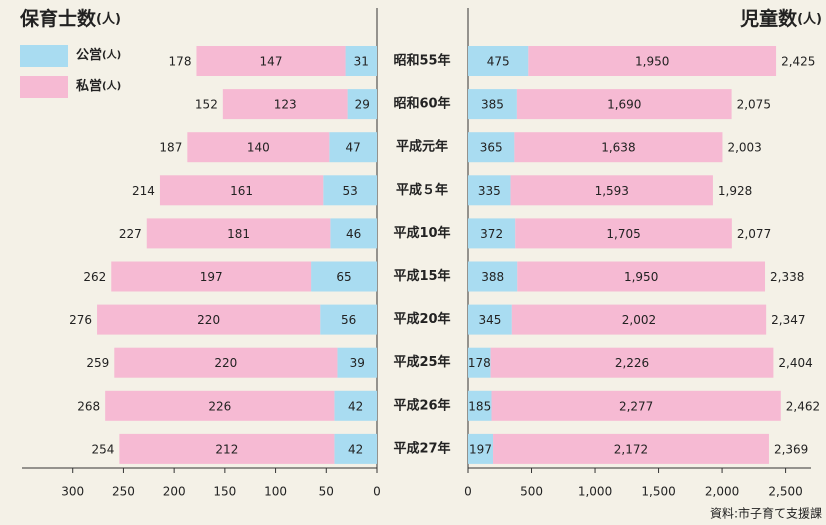  I want to click on total-label: 254, so click(102, 449).